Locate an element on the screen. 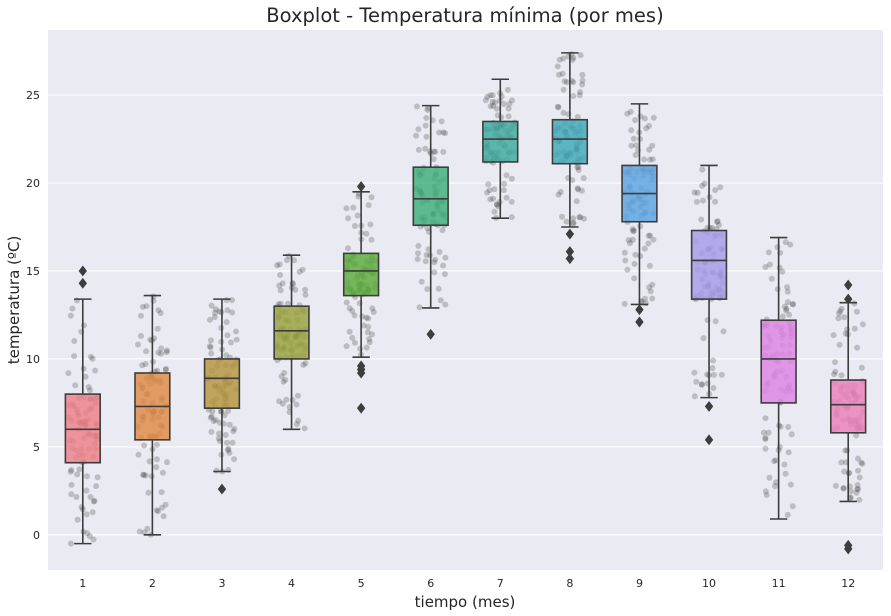 The image size is (891, 616). x-tick-label: 1 is located at coordinates (82, 583).